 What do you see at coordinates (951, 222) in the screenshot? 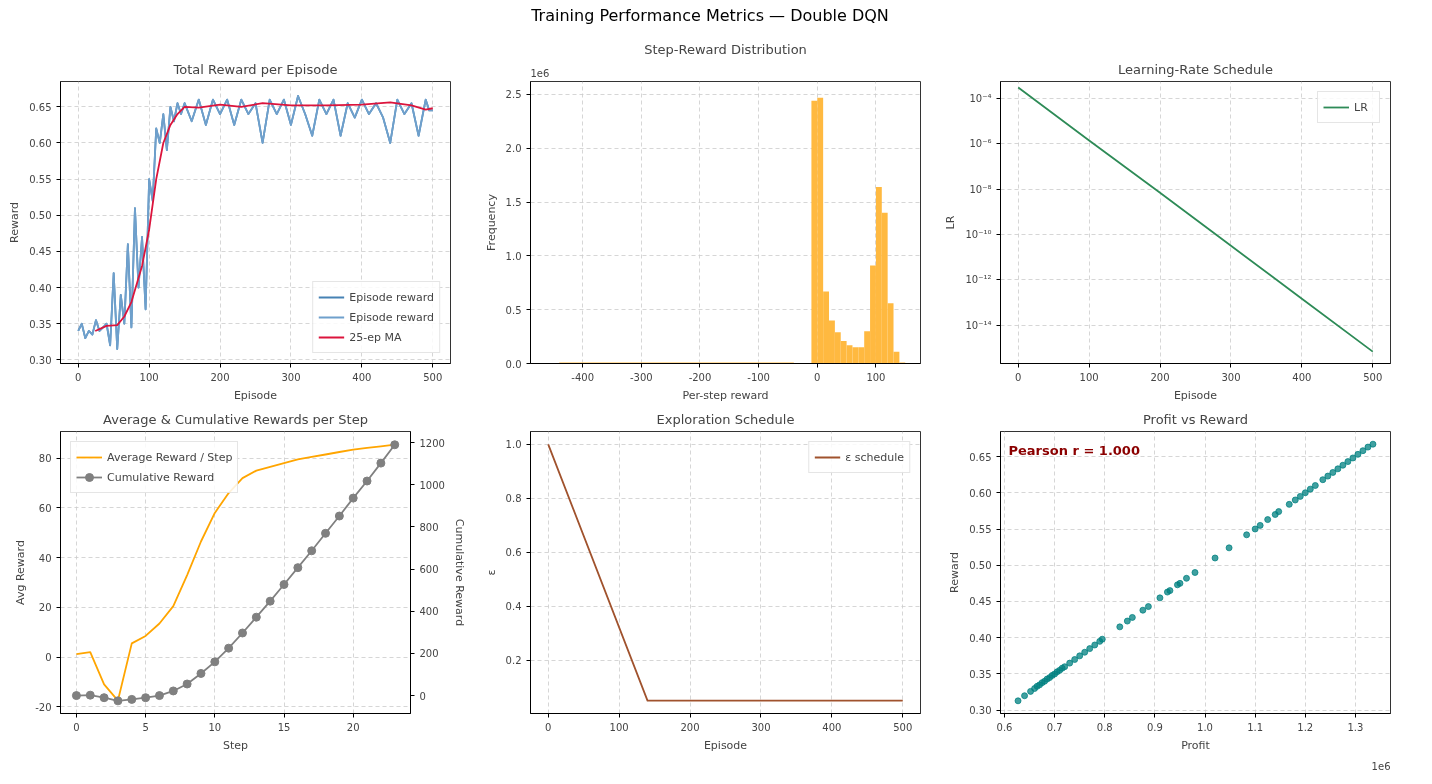
I see `y-axis-title: LR` at bounding box center [951, 222].